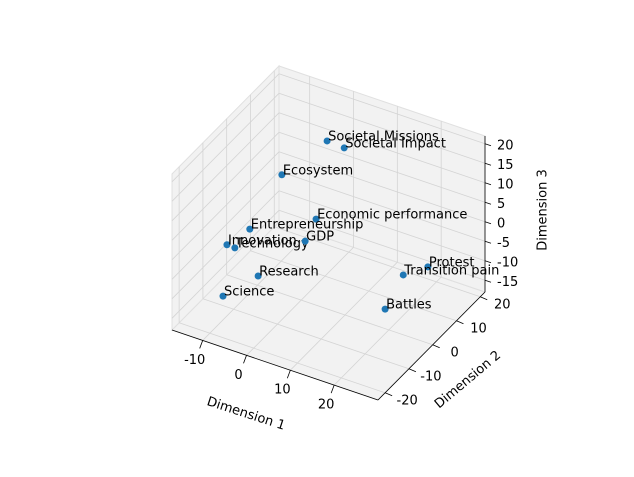 The height and width of the screenshot is (477, 634). What do you see at coordinates (455, 352) in the screenshot?
I see `y-tick-label: 0` at bounding box center [455, 352].